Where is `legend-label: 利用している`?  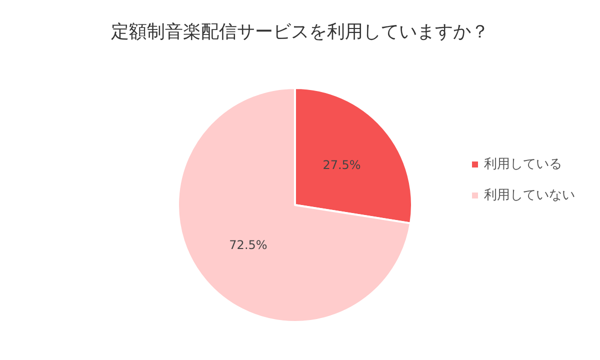 legend-label: 利用している is located at coordinates (523, 164).